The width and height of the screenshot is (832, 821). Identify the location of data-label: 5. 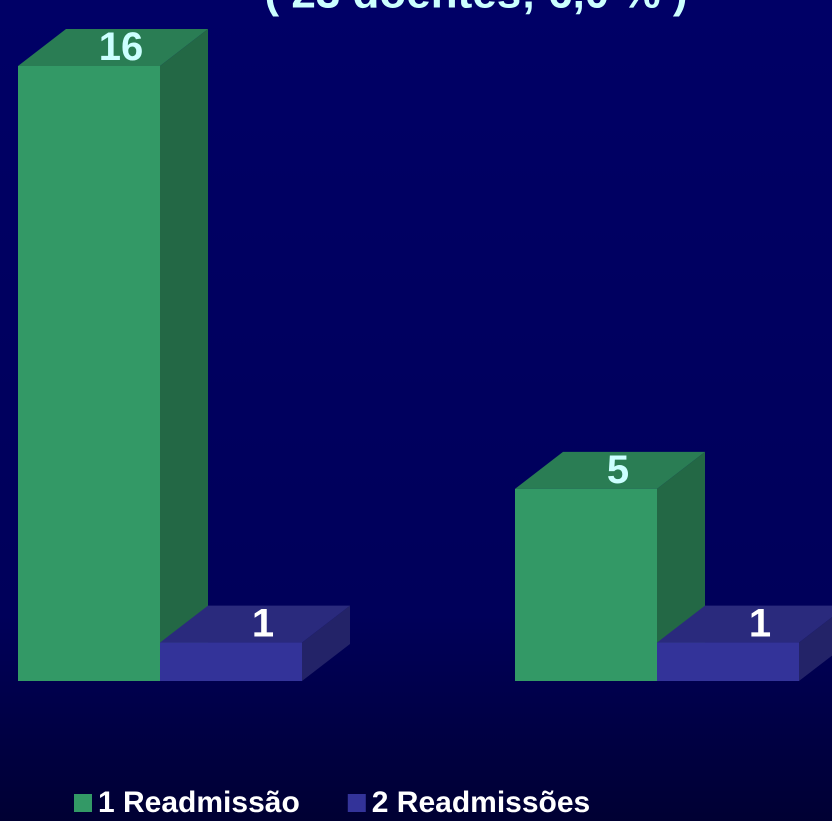
(618, 470).